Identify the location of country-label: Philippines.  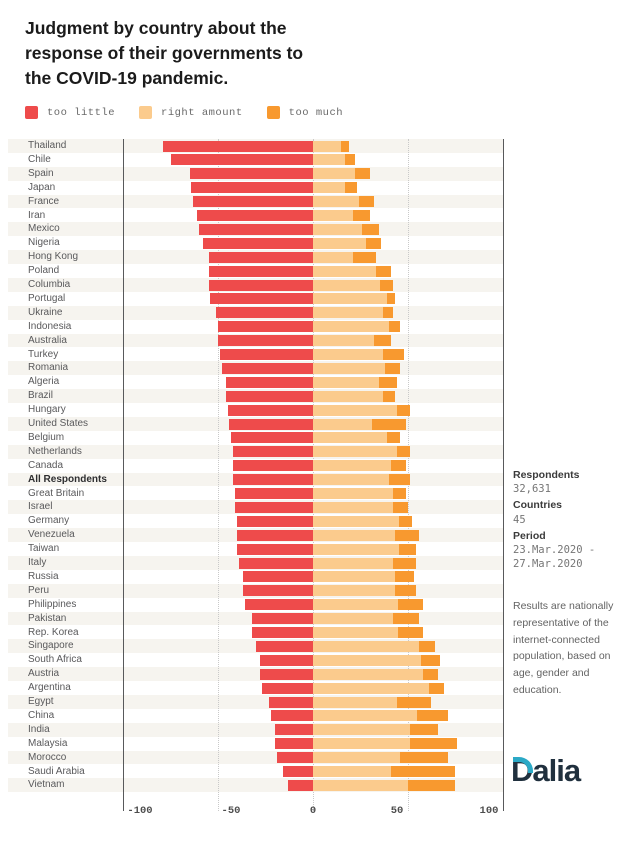
(52, 604).